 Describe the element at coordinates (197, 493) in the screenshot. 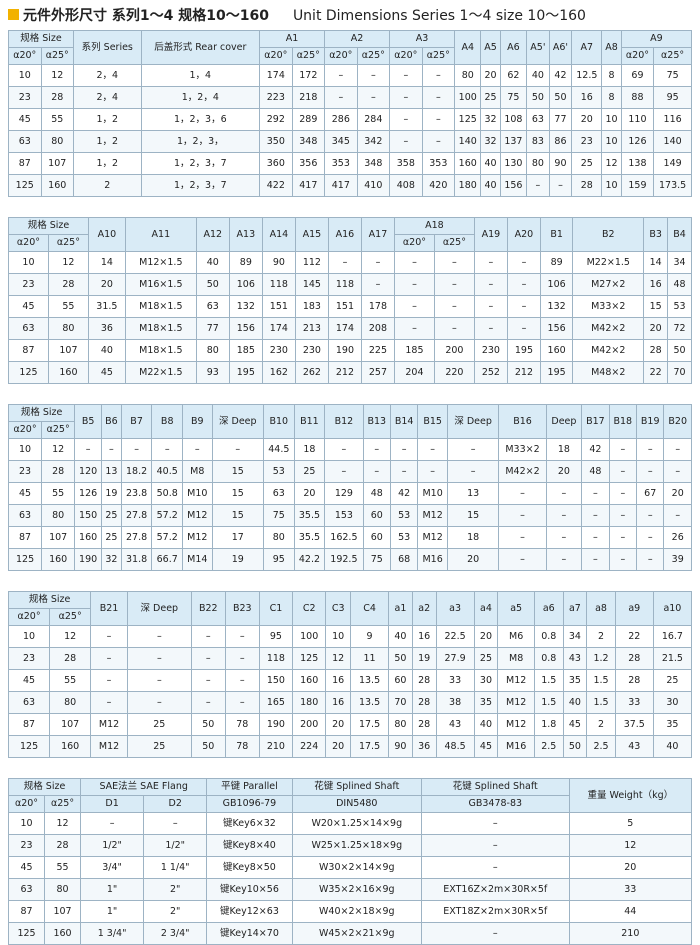

I see `table-cell: M10` at that location.